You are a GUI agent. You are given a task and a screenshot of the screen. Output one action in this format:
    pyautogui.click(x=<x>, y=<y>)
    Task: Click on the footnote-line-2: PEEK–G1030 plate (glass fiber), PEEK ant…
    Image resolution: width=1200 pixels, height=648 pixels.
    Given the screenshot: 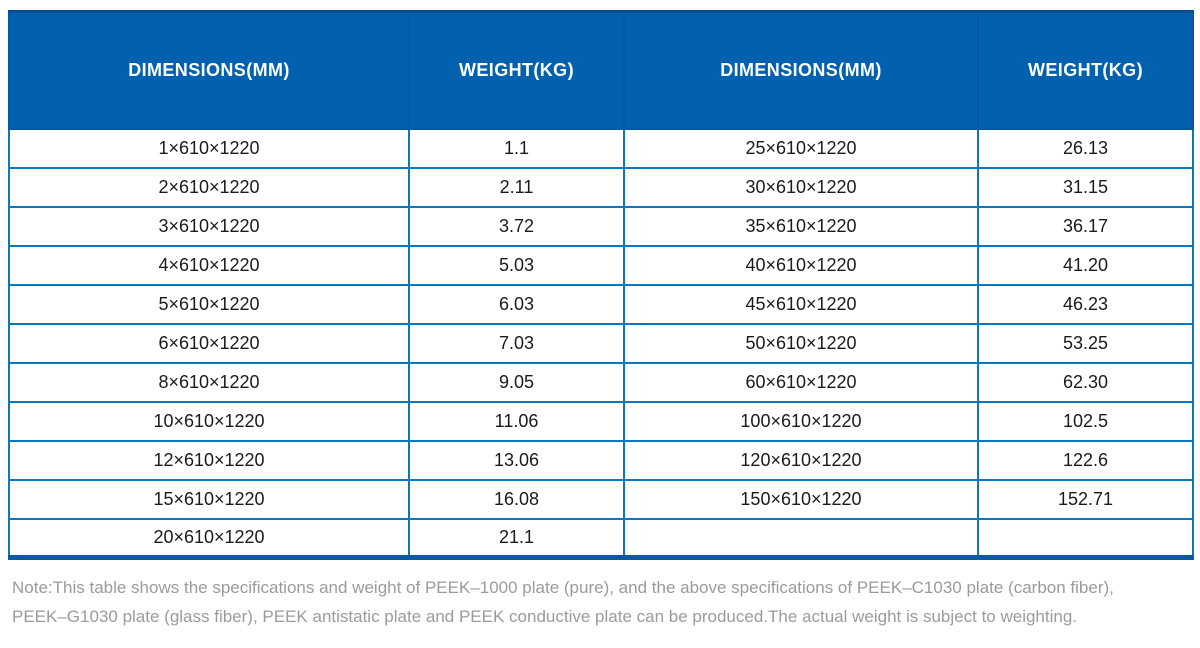 What is the action you would take?
    pyautogui.click(x=545, y=616)
    